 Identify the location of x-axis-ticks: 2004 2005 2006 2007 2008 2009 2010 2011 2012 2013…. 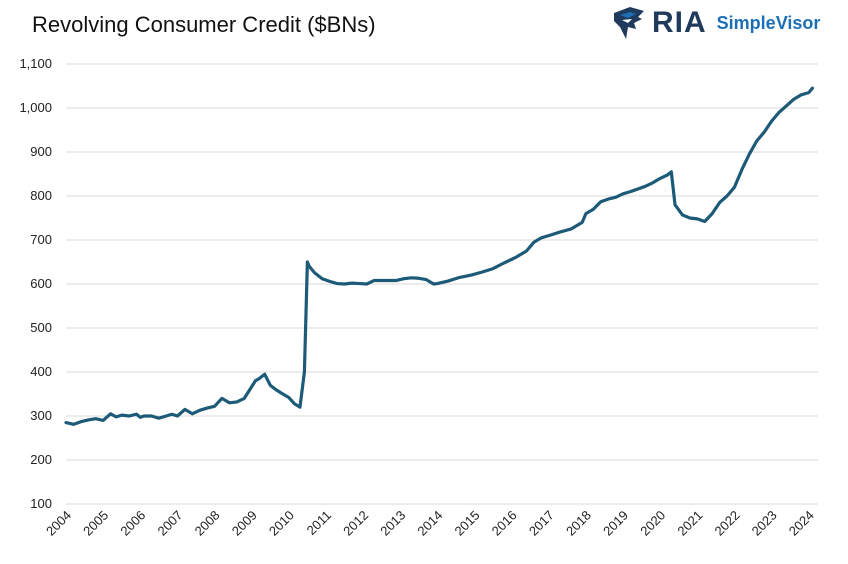
(430, 523).